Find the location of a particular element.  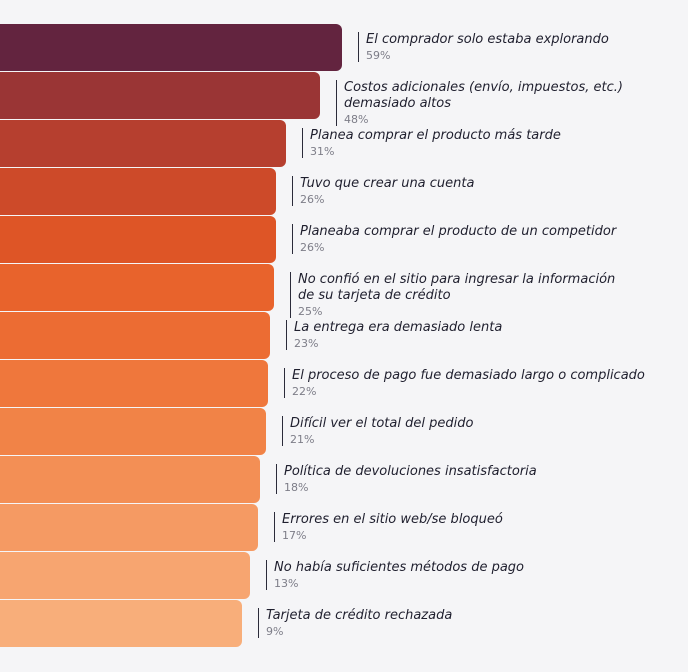

value-label: 59% is located at coordinates (378, 55).